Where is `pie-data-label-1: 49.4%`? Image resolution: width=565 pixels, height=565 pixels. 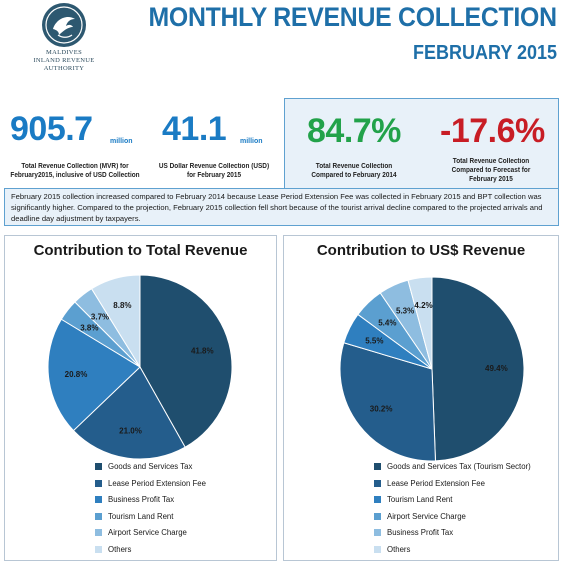
pie-data-label-1: 49.4% is located at coordinates (496, 368).